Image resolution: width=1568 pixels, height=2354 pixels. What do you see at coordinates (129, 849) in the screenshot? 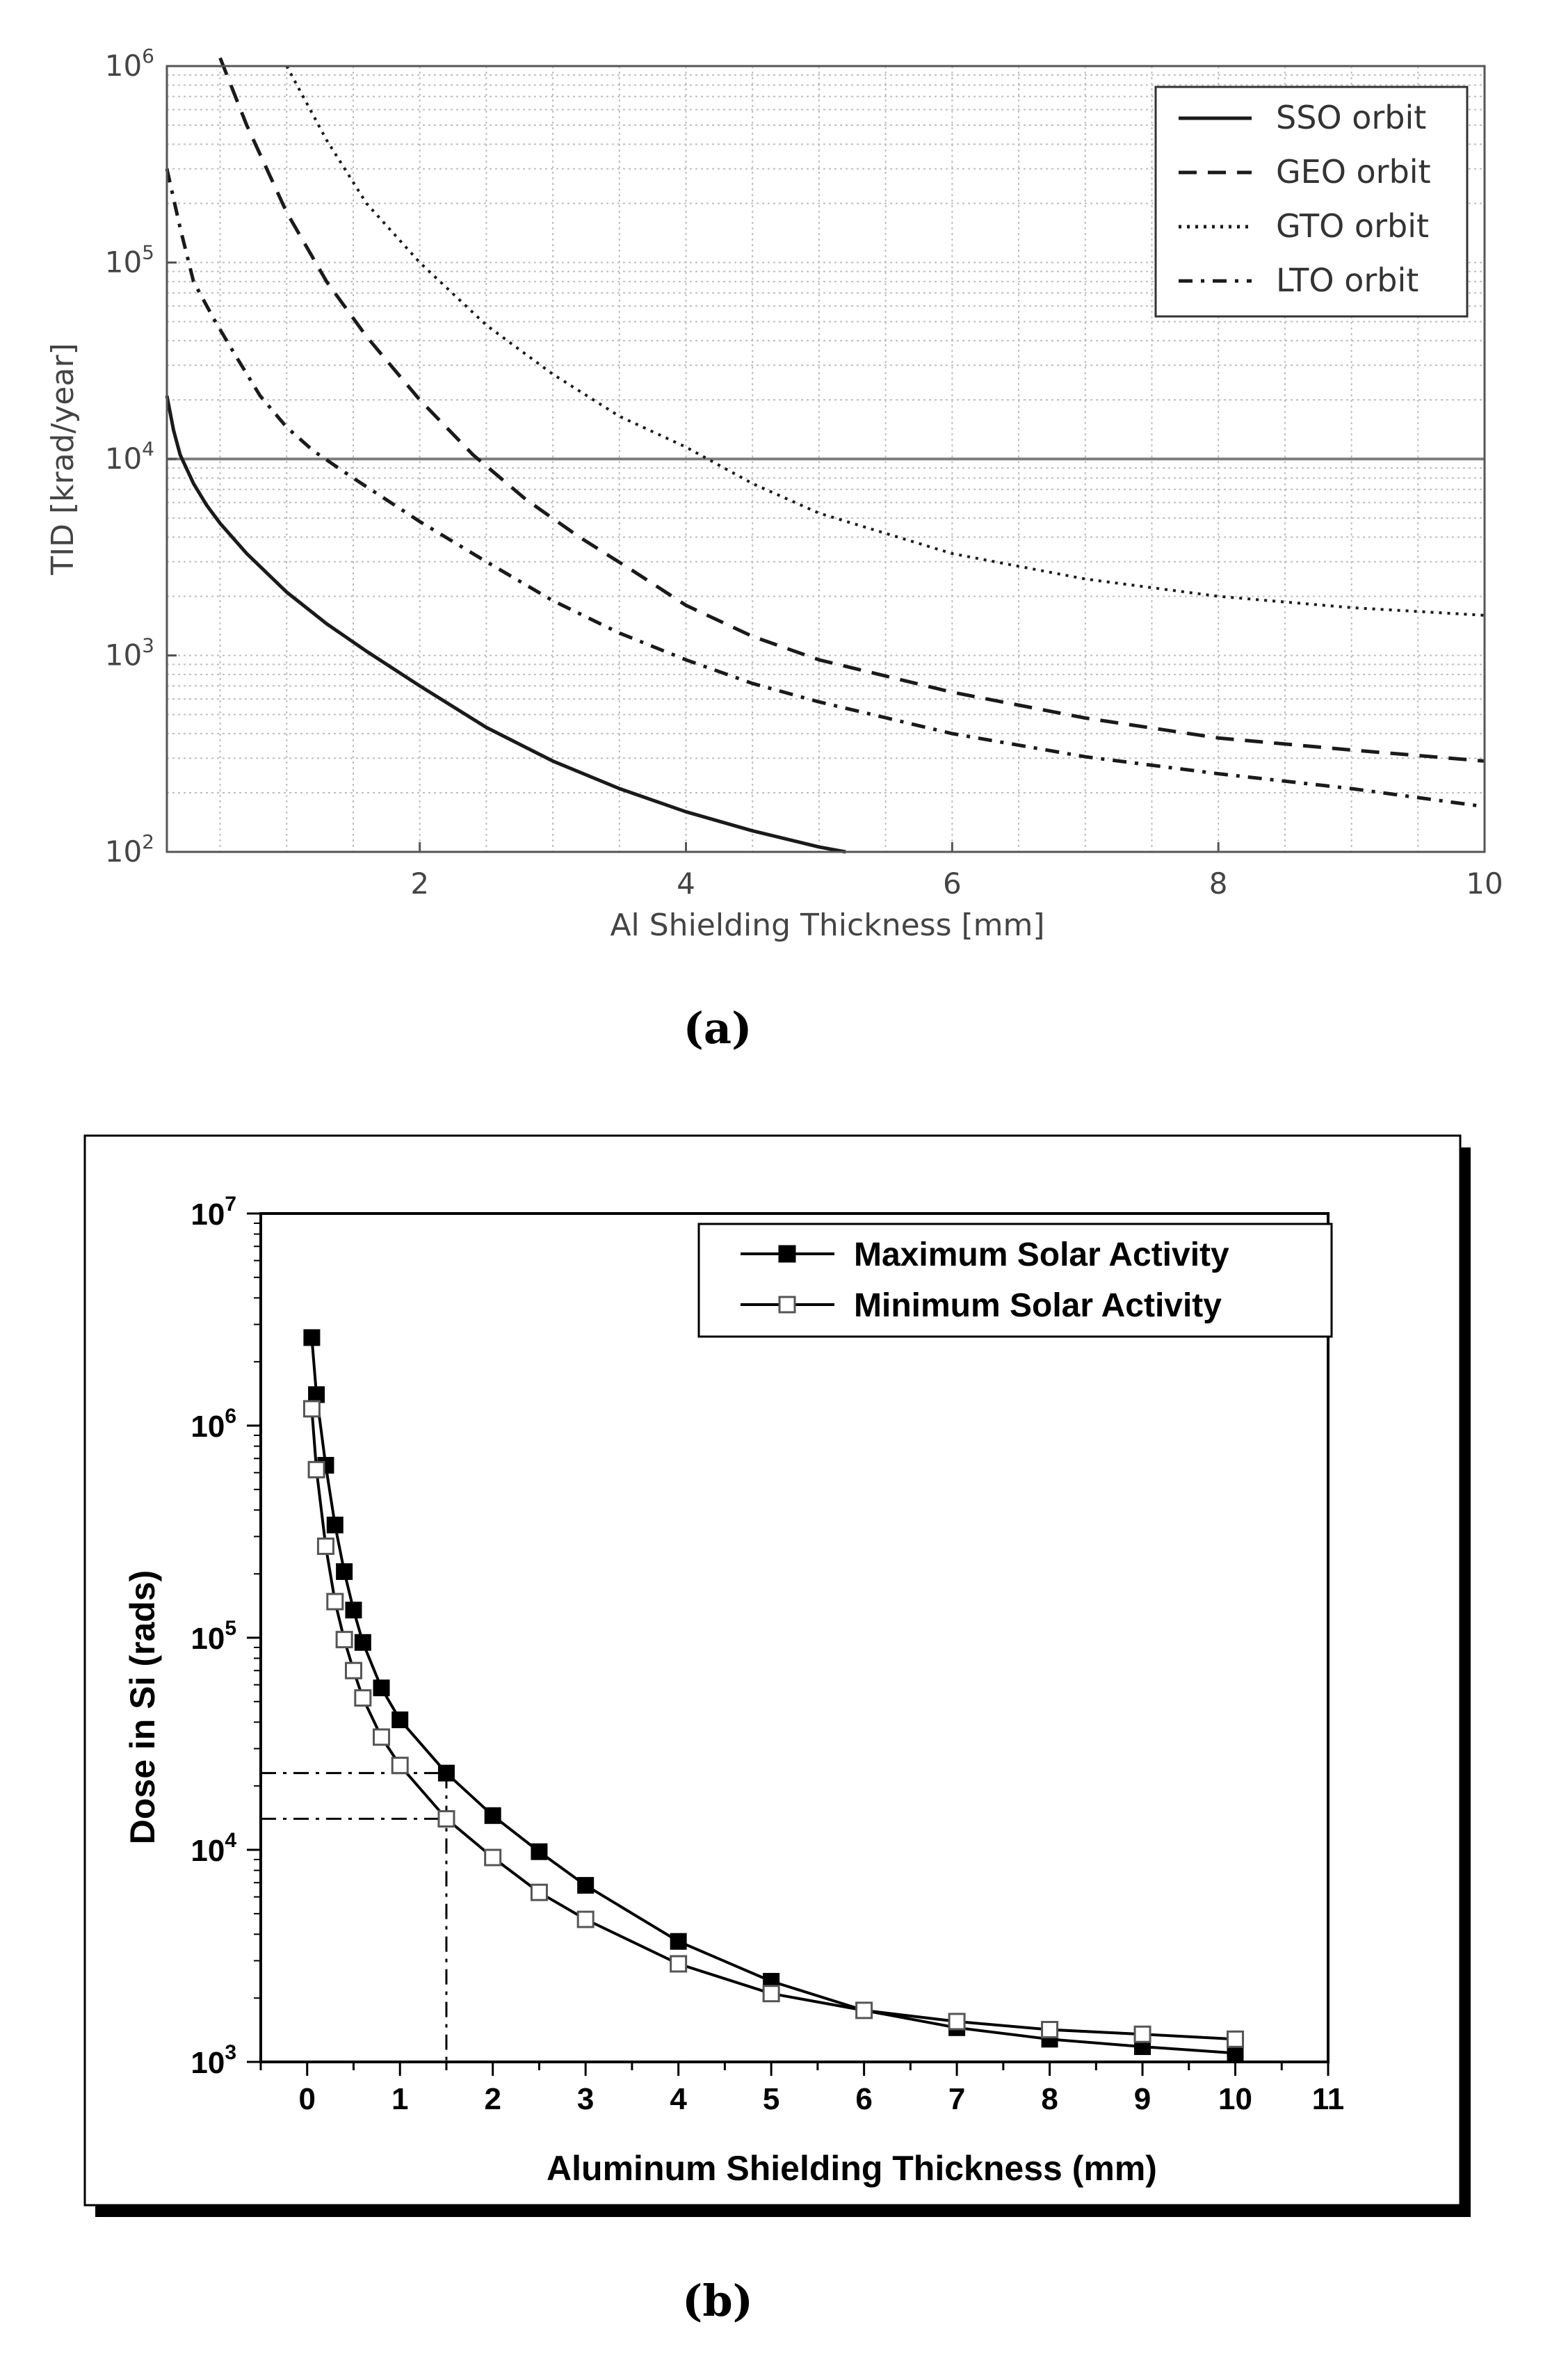
I see `chart-a-y-tick-label: 10²` at bounding box center [129, 849].